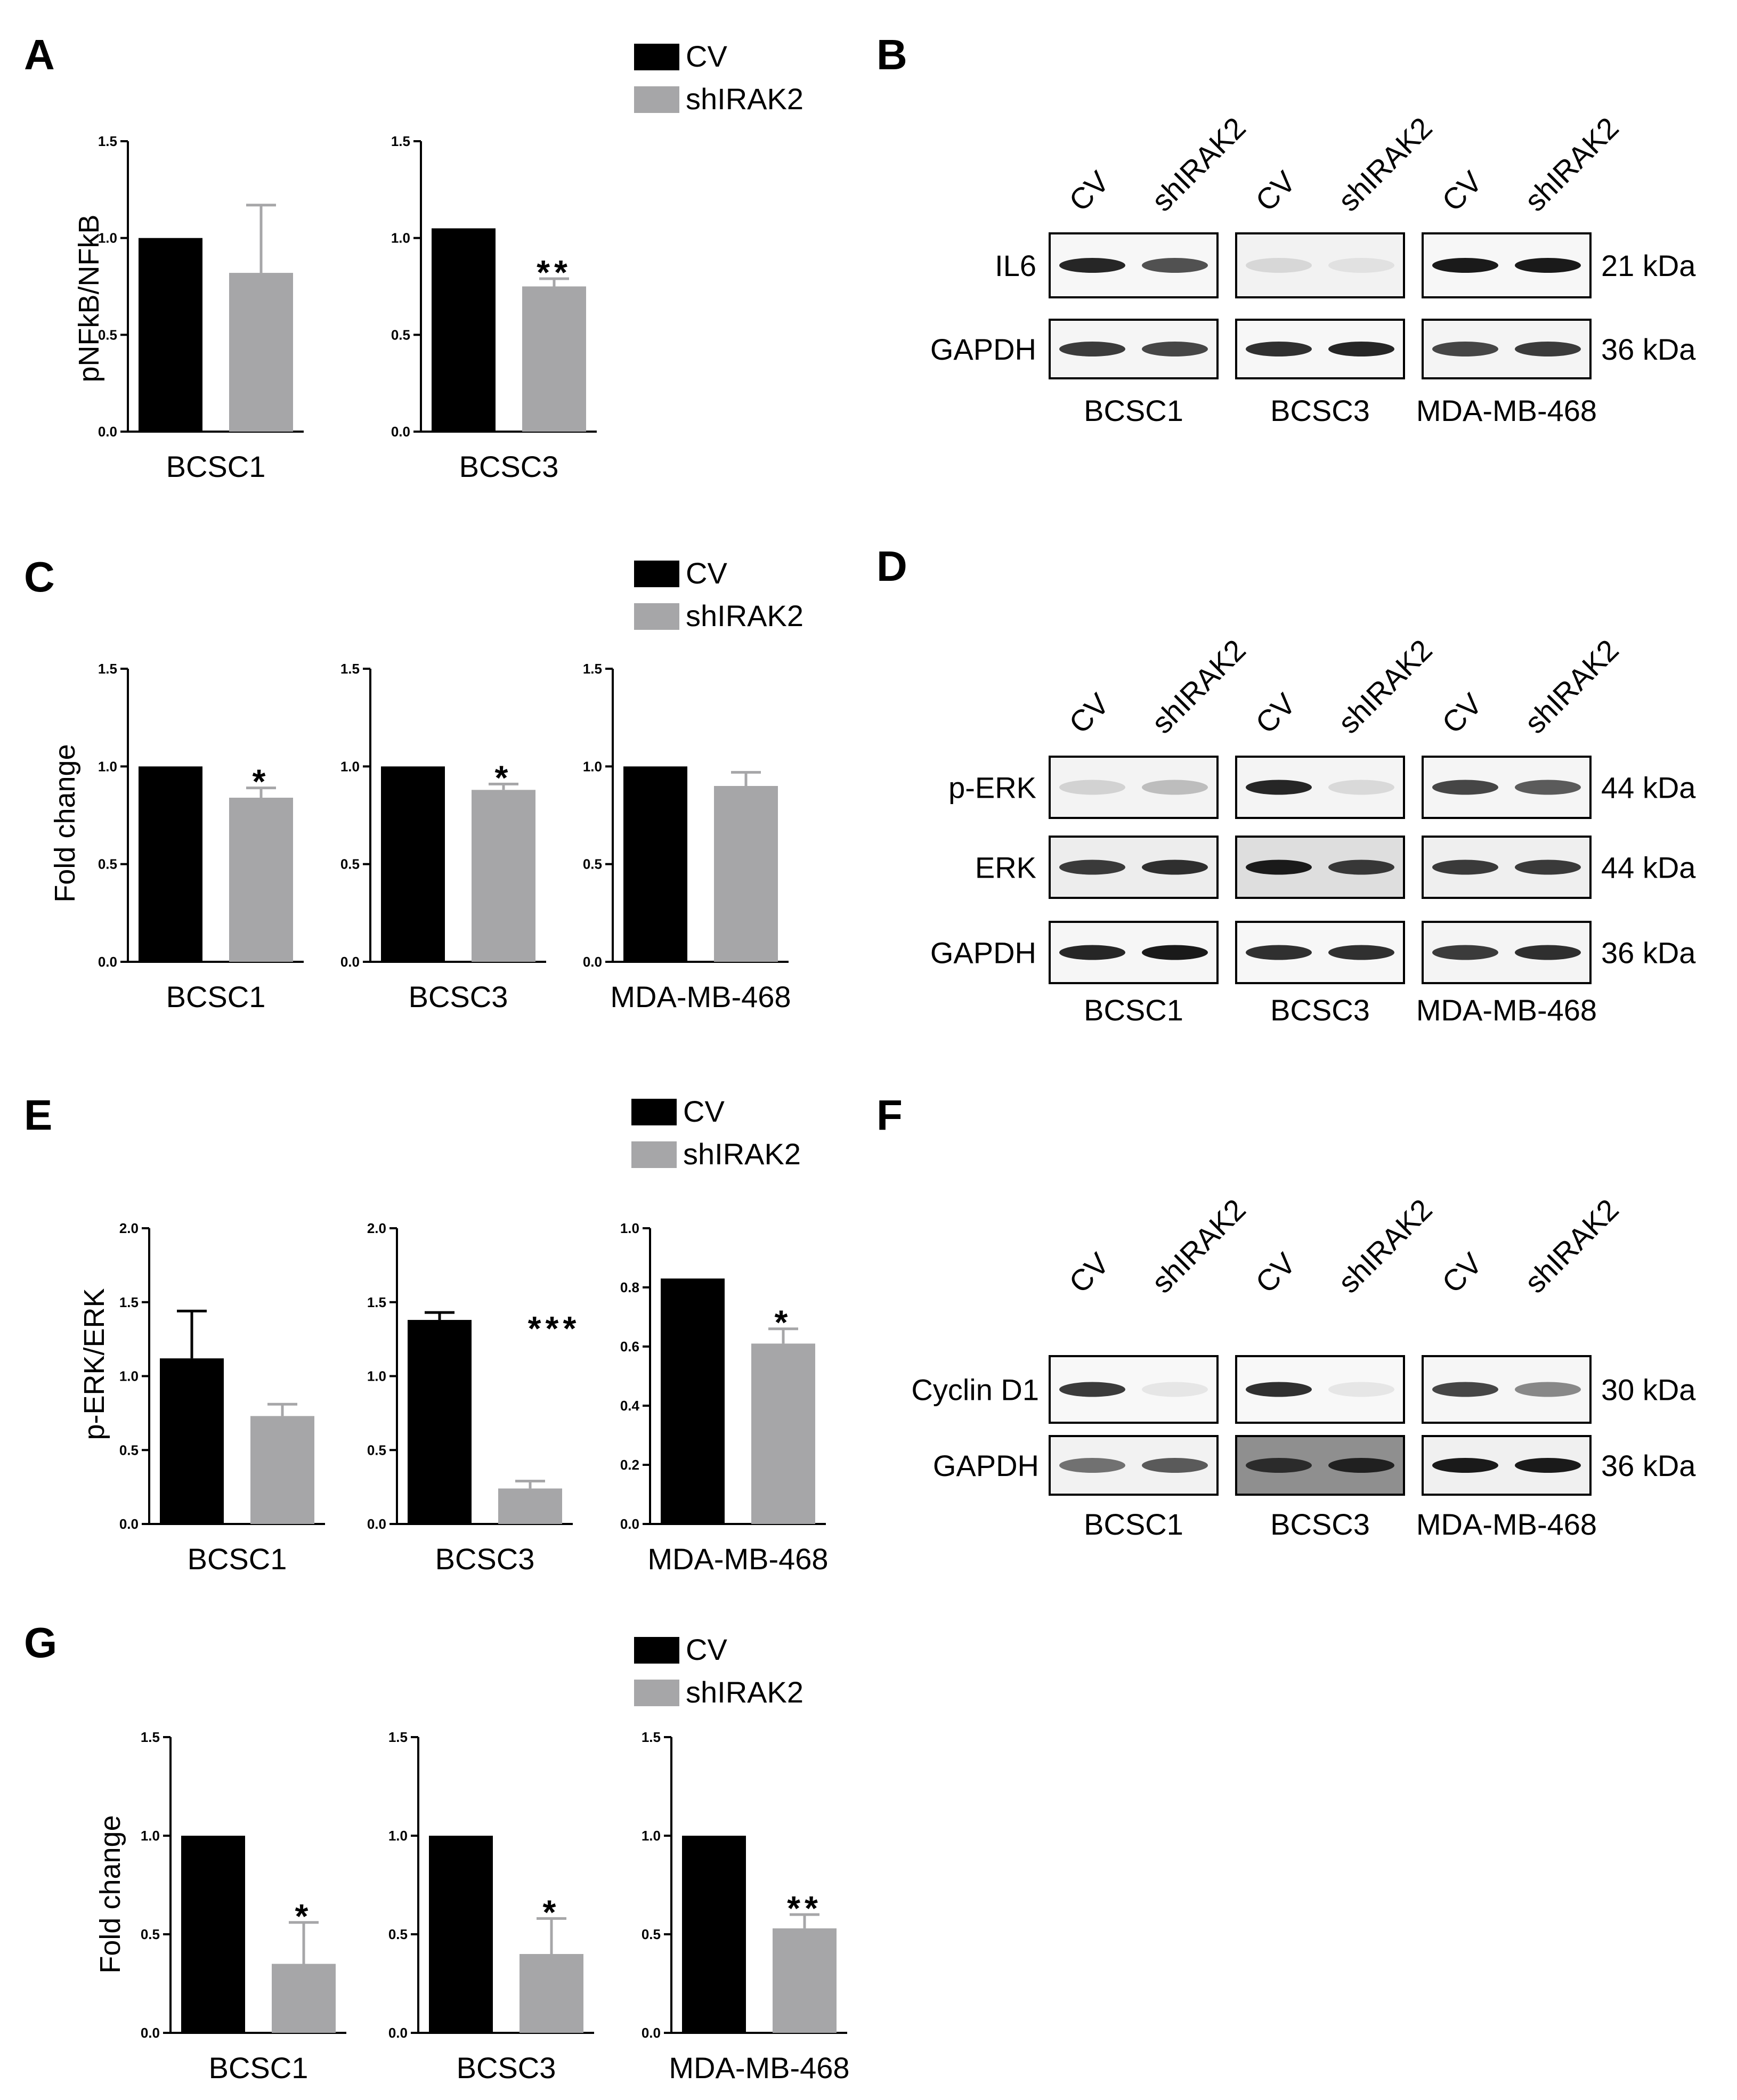 This screenshot has width=1737, height=2100. I want to click on panel-label-b: B, so click(892, 54).